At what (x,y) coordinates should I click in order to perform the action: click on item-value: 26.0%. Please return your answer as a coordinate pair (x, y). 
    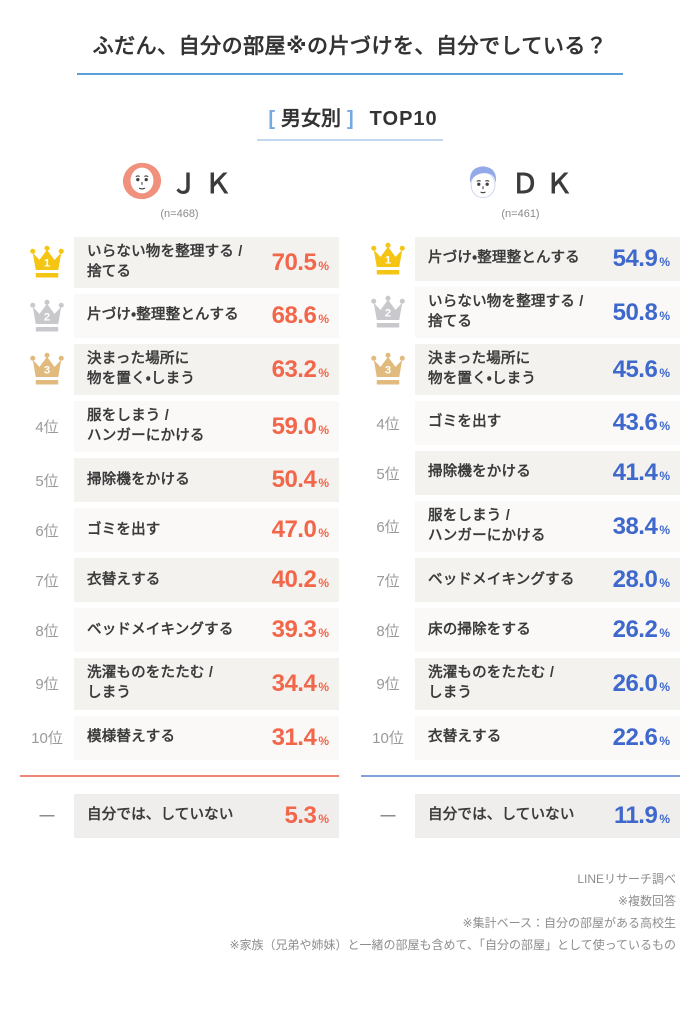
    Looking at the image, I should click on (641, 683).